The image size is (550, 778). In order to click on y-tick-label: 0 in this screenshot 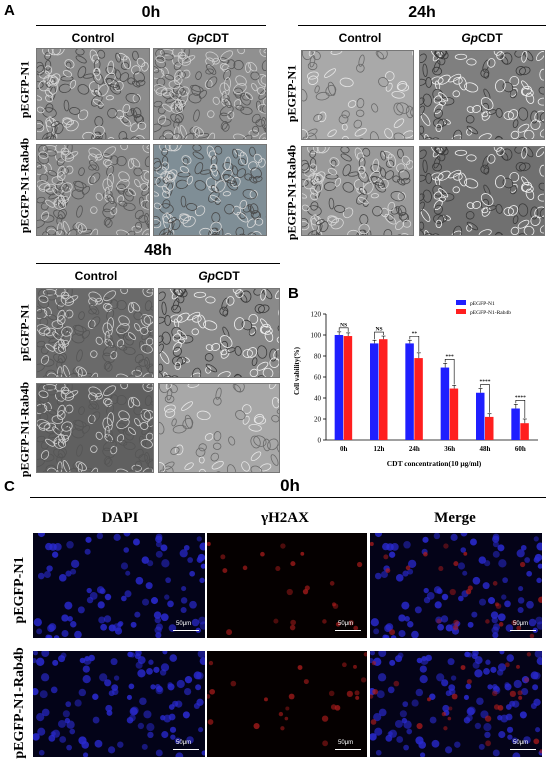, I will do `click(320, 441)`.